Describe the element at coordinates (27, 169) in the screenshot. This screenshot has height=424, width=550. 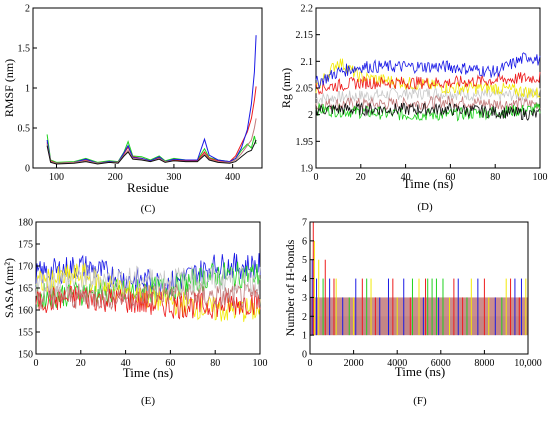
I see `panel-c-ytick-label: 0` at that location.